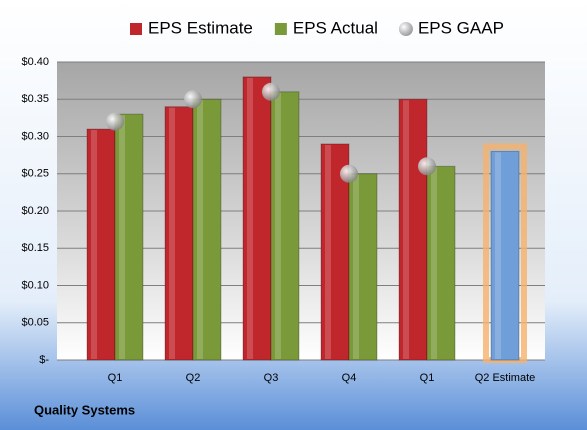 Image resolution: width=587 pixels, height=430 pixels. Describe the element at coordinates (84, 409) in the screenshot. I see `footer: Quality Systems` at that location.